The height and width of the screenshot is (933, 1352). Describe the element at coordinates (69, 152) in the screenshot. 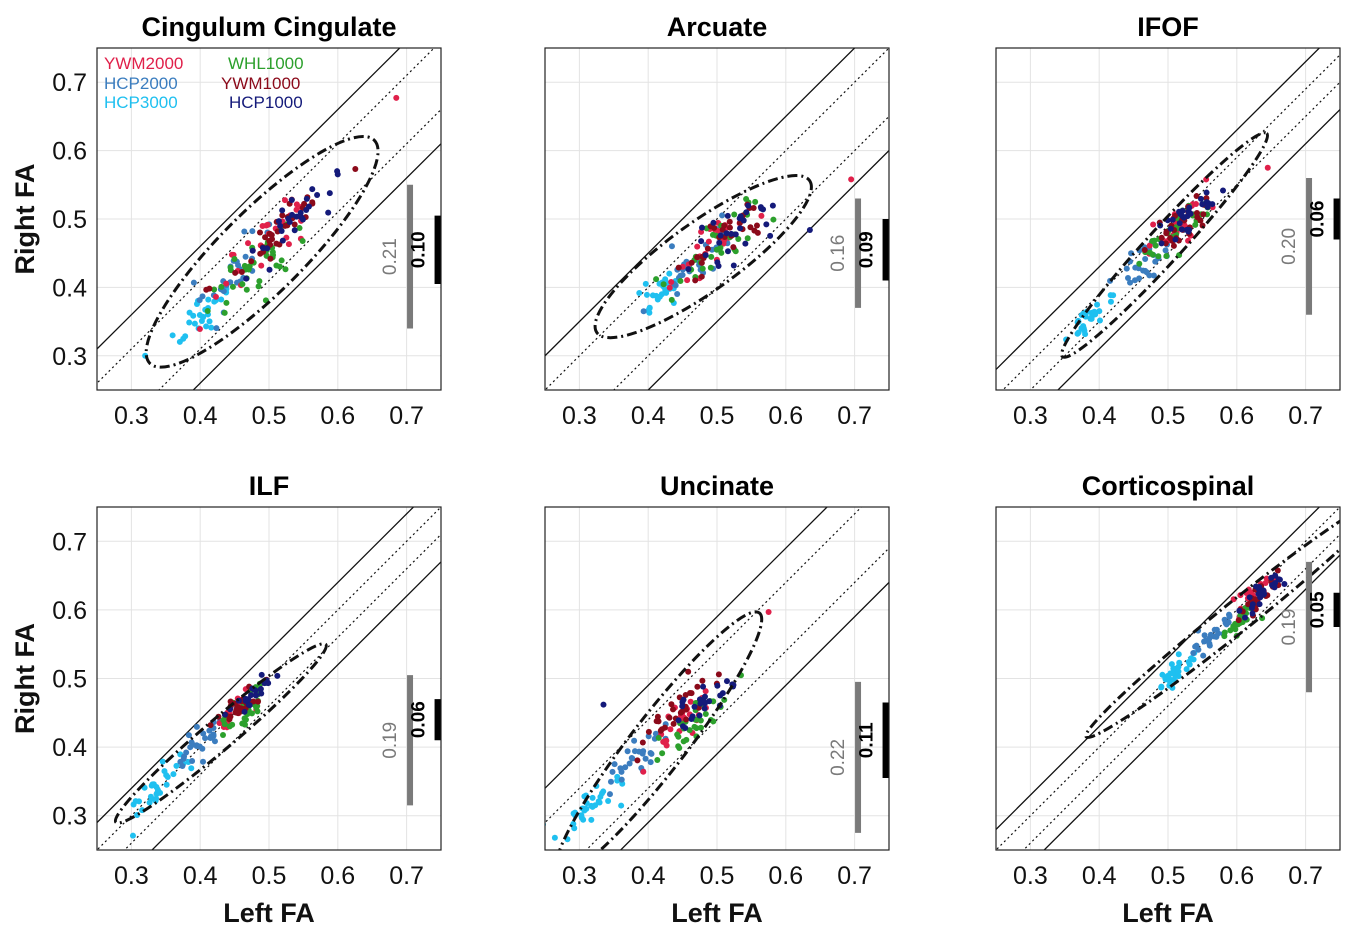

I see `y-tick-label: 0.6` at that location.